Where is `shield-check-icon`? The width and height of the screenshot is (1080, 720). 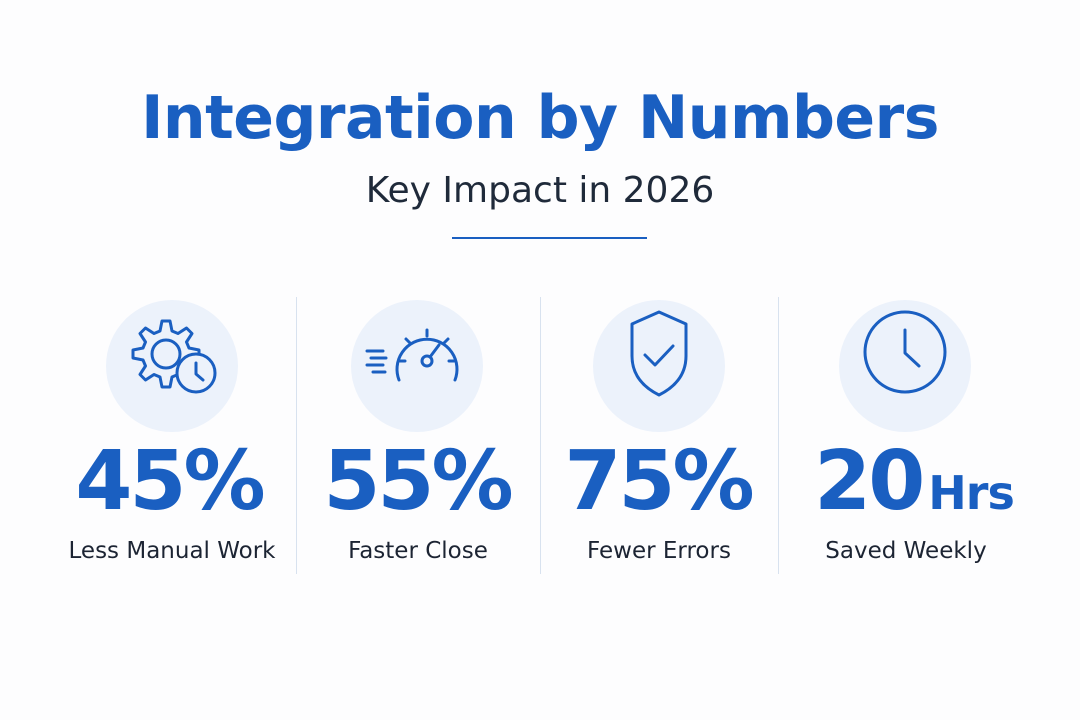 shield-check-icon is located at coordinates (659, 353).